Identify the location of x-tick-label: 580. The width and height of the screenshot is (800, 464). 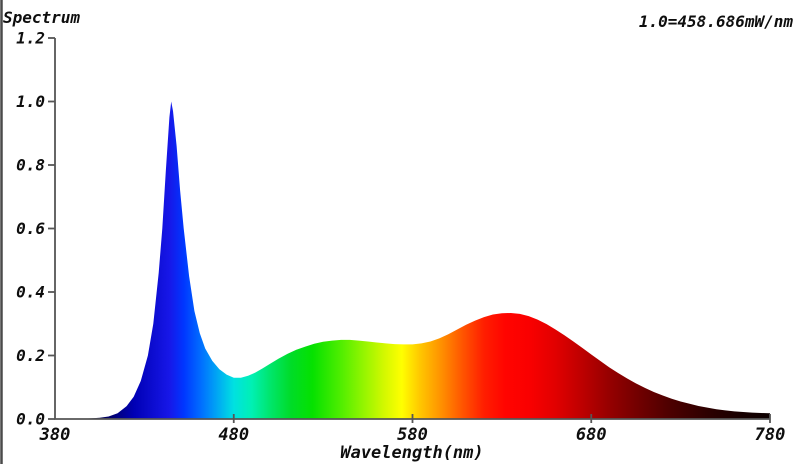
(412, 435).